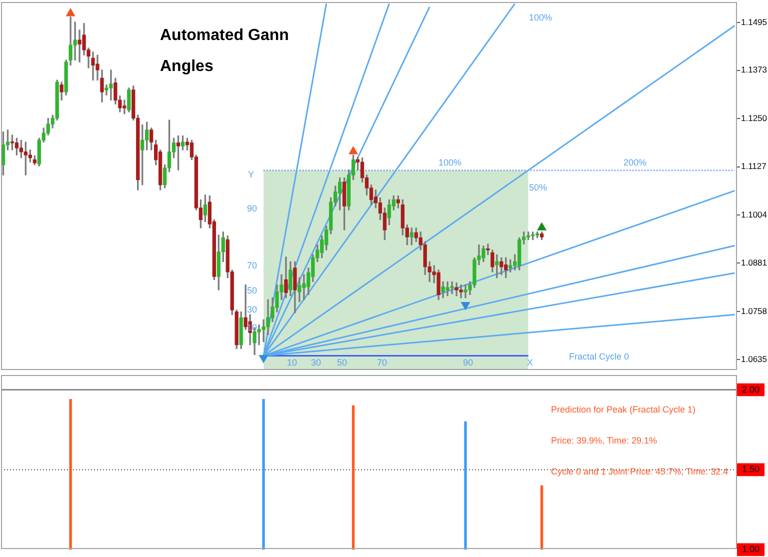 This screenshot has height=557, width=768. What do you see at coordinates (635, 162) in the screenshot?
I see `annotation: 200%` at bounding box center [635, 162].